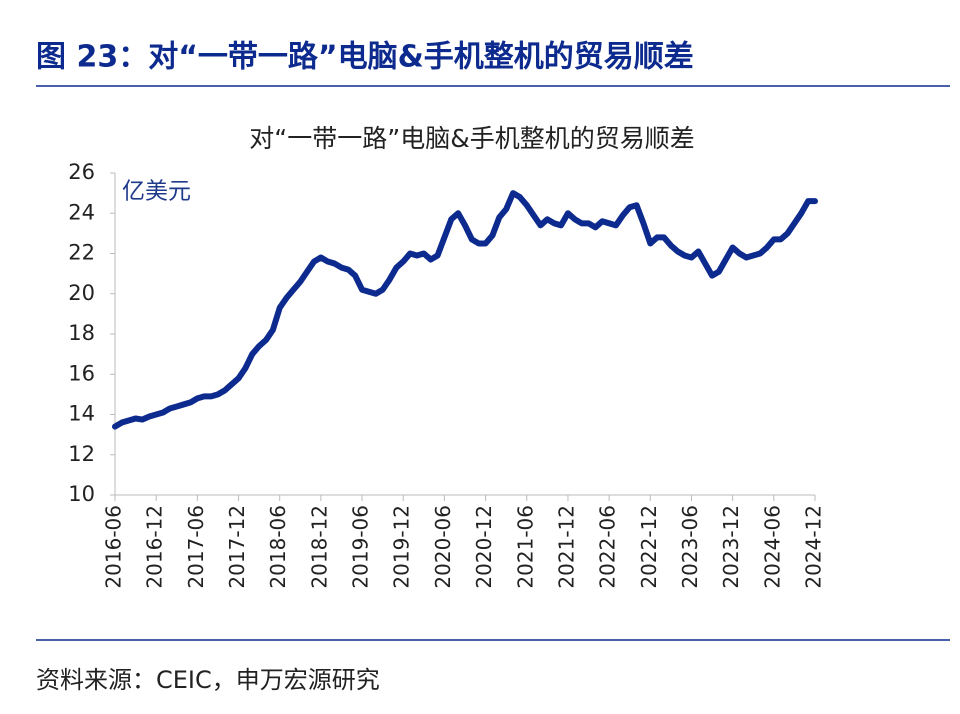 The image size is (960, 714). What do you see at coordinates (443, 547) in the screenshot?
I see `x-tick-label: 2020-06` at bounding box center [443, 547].